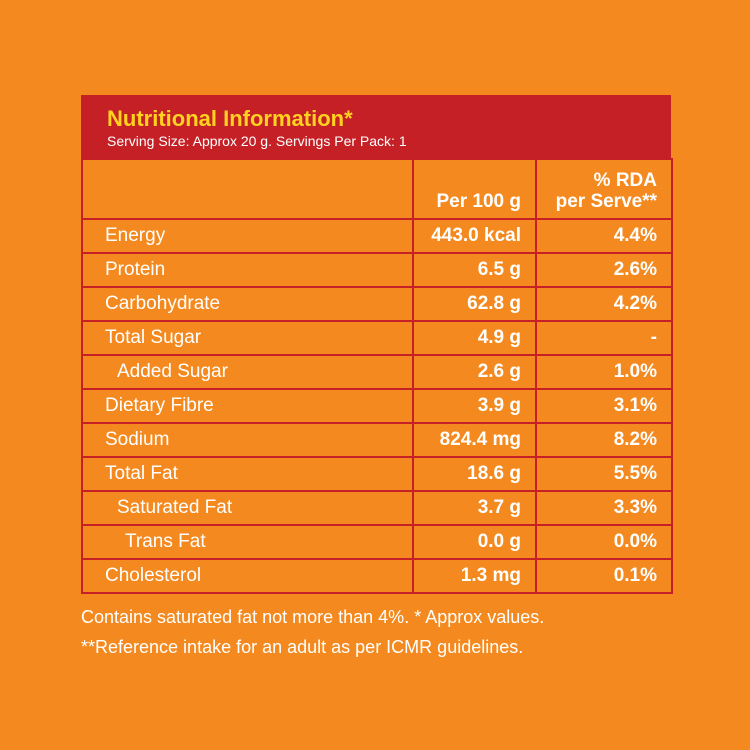  I want to click on nutrient-name: Saturated Fat, so click(247, 508).